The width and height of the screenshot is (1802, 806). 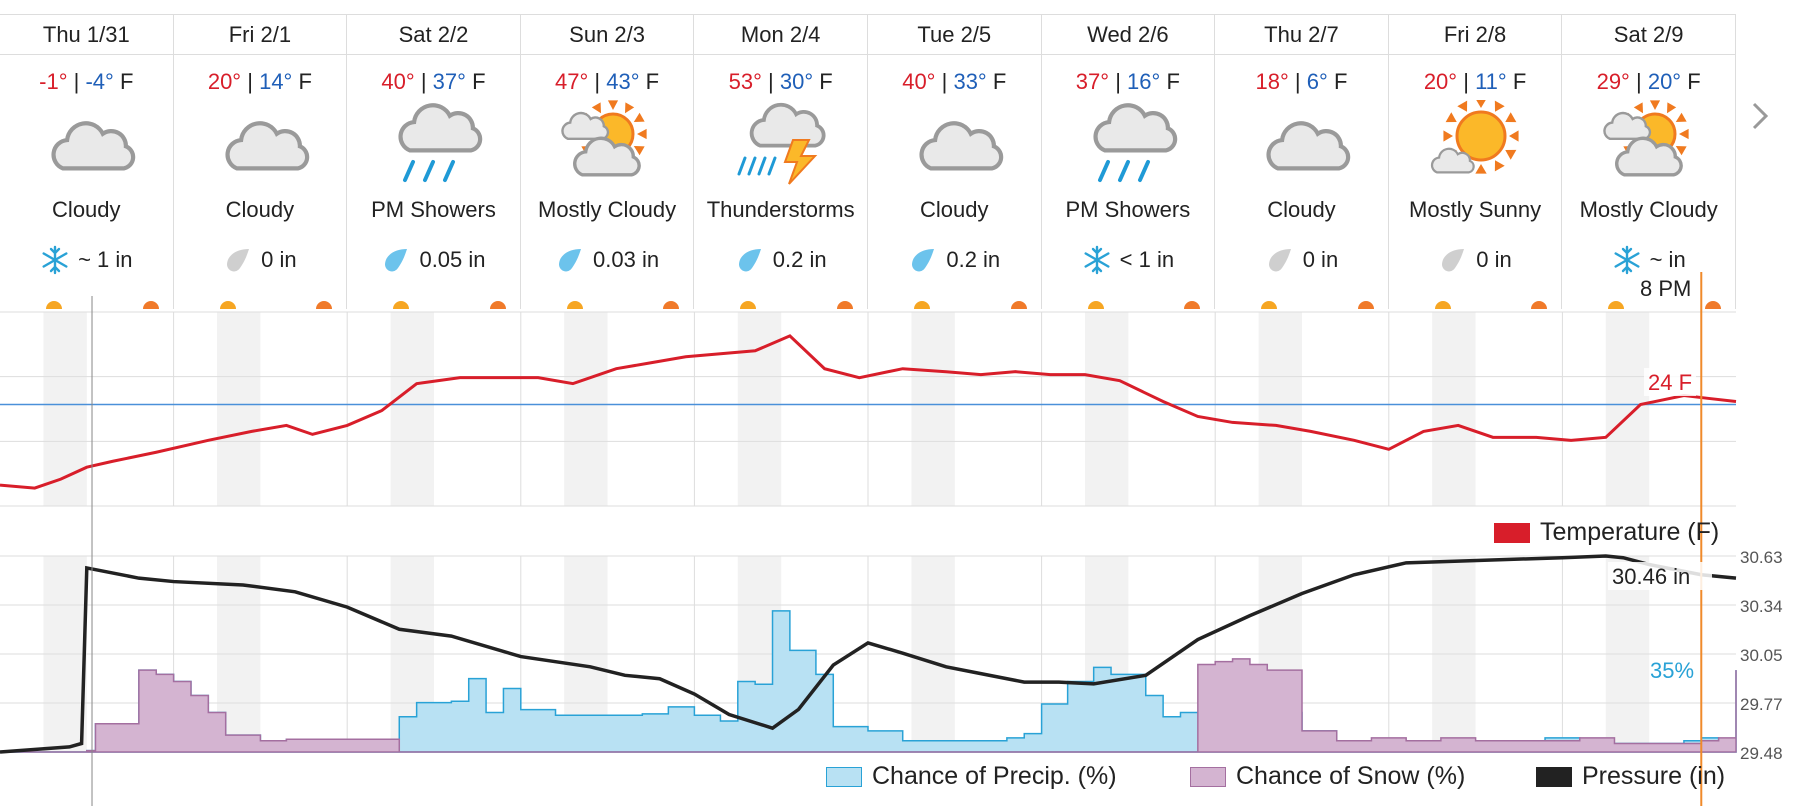 What do you see at coordinates (954, 162) in the screenshot?
I see `day-column: Tue 2/5 40° | 33° F Cloudy 0.2 in` at bounding box center [954, 162].